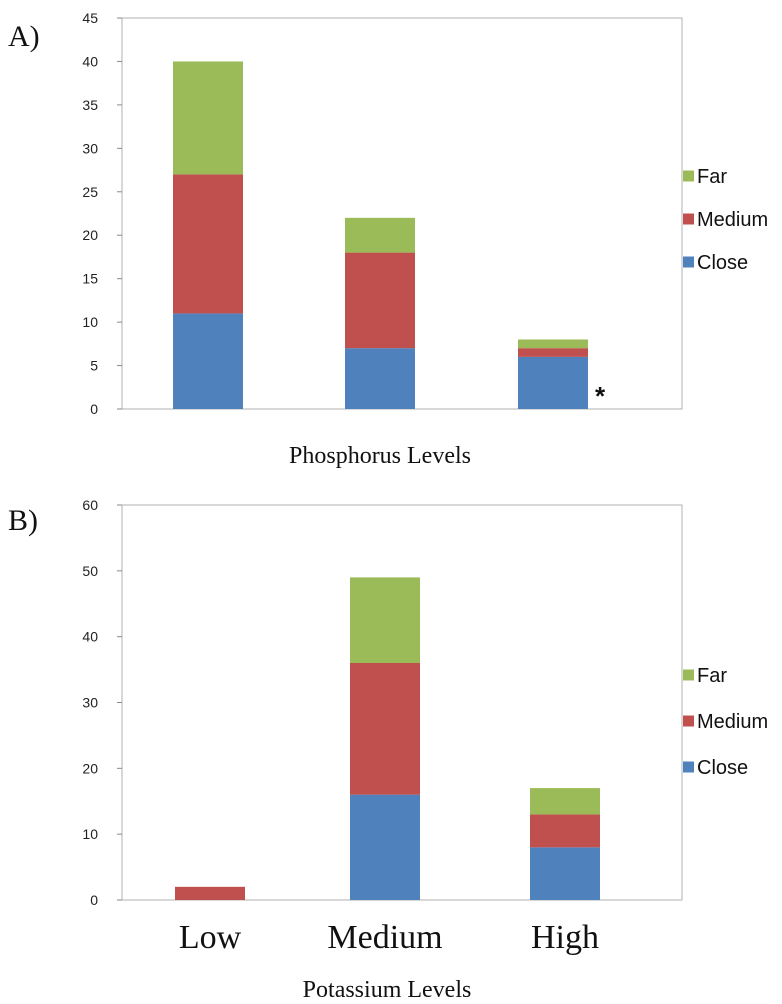 This screenshot has height=1004, width=782. I want to click on panel-label: B), so click(23, 520).